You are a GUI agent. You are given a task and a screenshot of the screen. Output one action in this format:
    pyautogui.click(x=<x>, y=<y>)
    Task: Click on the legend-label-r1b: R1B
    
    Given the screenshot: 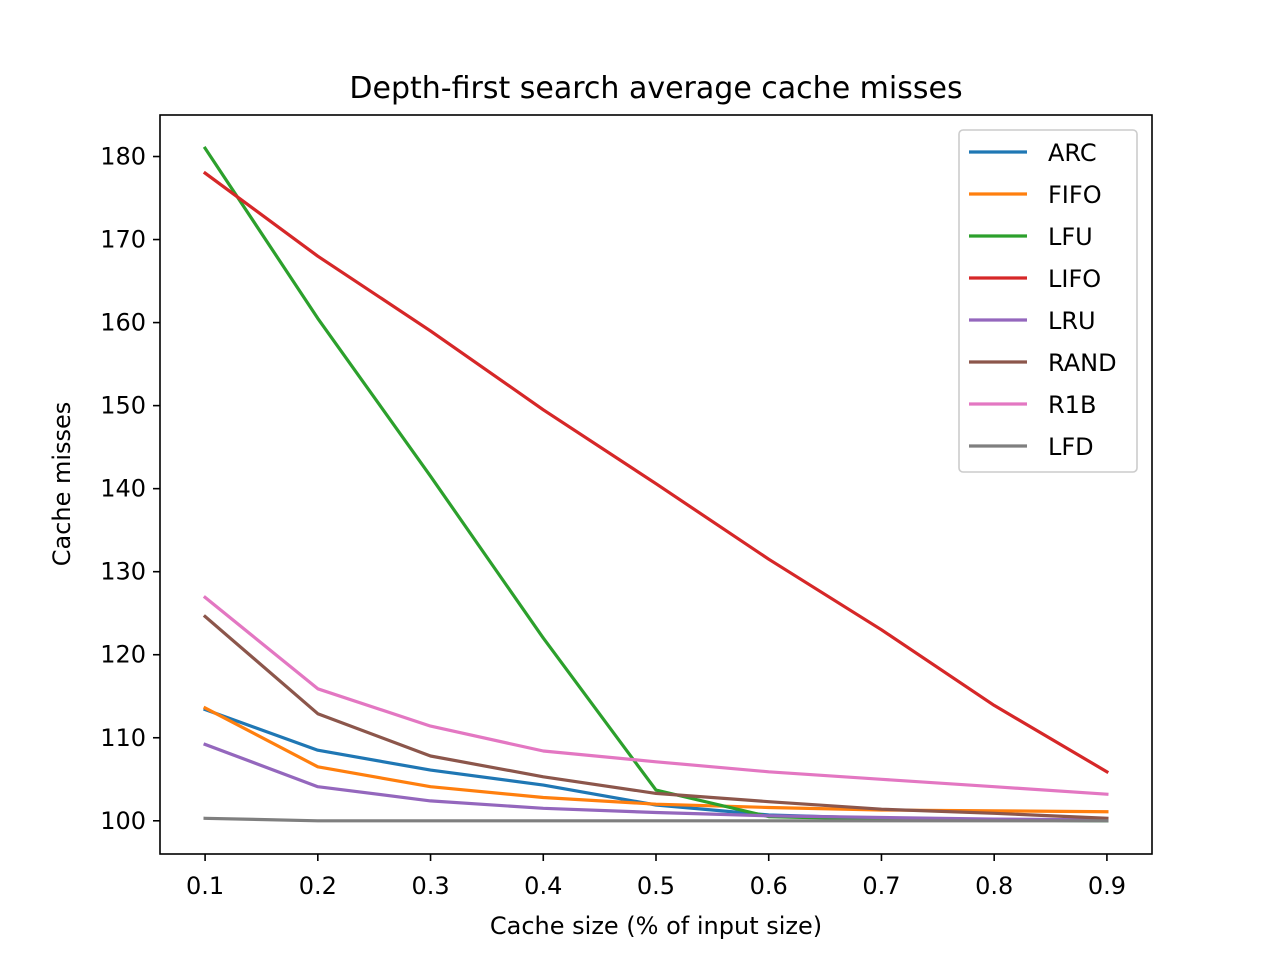 What is the action you would take?
    pyautogui.click(x=1072, y=405)
    